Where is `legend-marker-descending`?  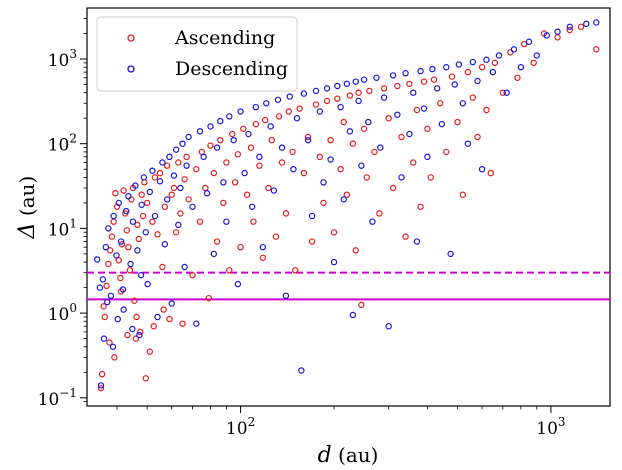 legend-marker-descending is located at coordinates (131, 69).